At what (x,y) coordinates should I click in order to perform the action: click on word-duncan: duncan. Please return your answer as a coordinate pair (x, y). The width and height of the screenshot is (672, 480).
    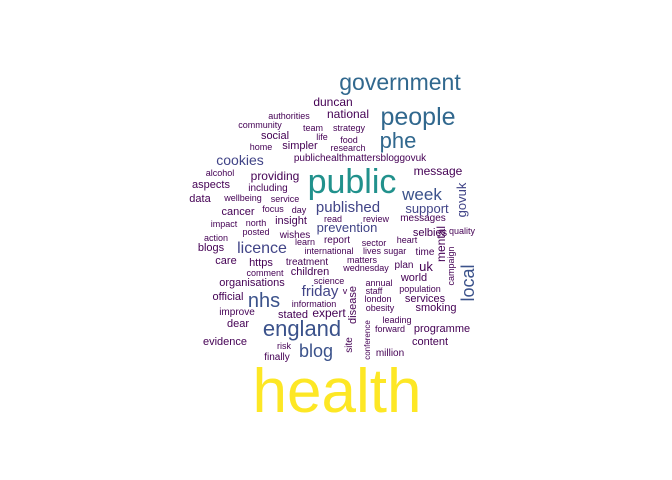
    Looking at the image, I should click on (332, 102).